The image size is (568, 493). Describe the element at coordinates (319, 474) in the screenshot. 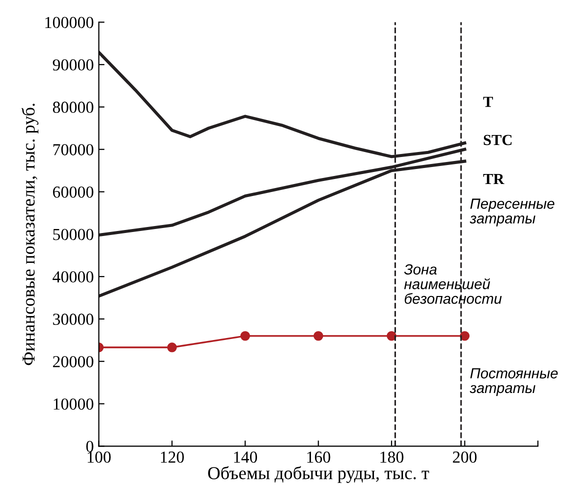

I see `x-axis-title: Объемы добычи руды, тыс. т` at that location.